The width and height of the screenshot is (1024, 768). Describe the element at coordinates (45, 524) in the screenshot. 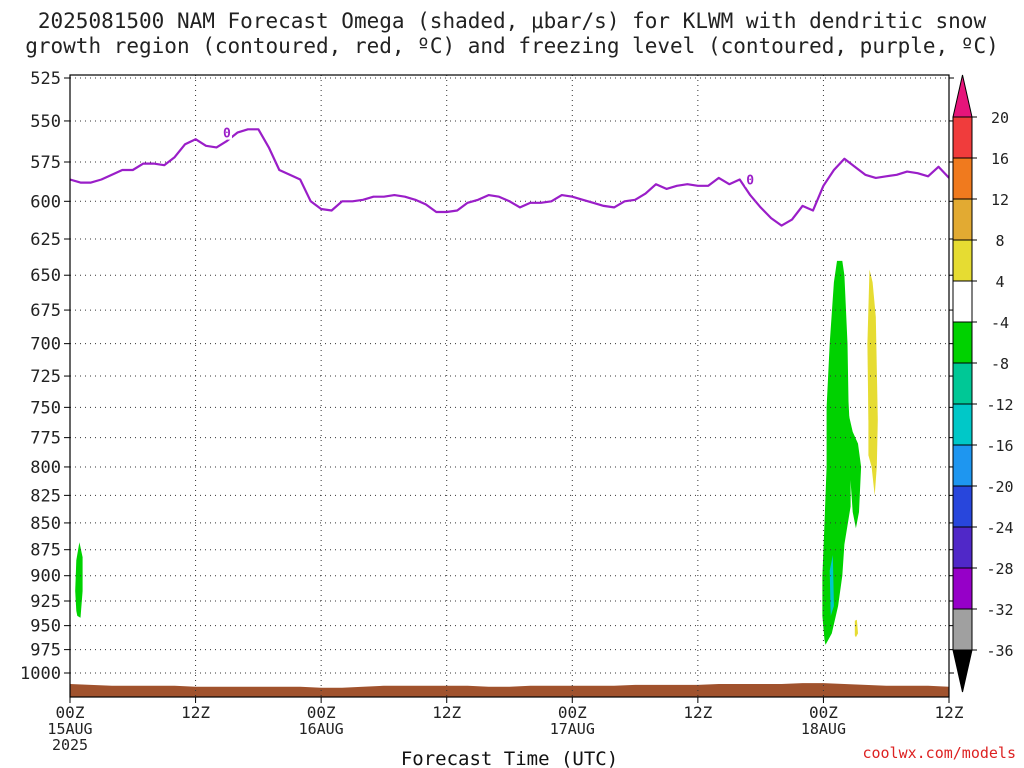

I see `y-tick-label-850: 850` at that location.